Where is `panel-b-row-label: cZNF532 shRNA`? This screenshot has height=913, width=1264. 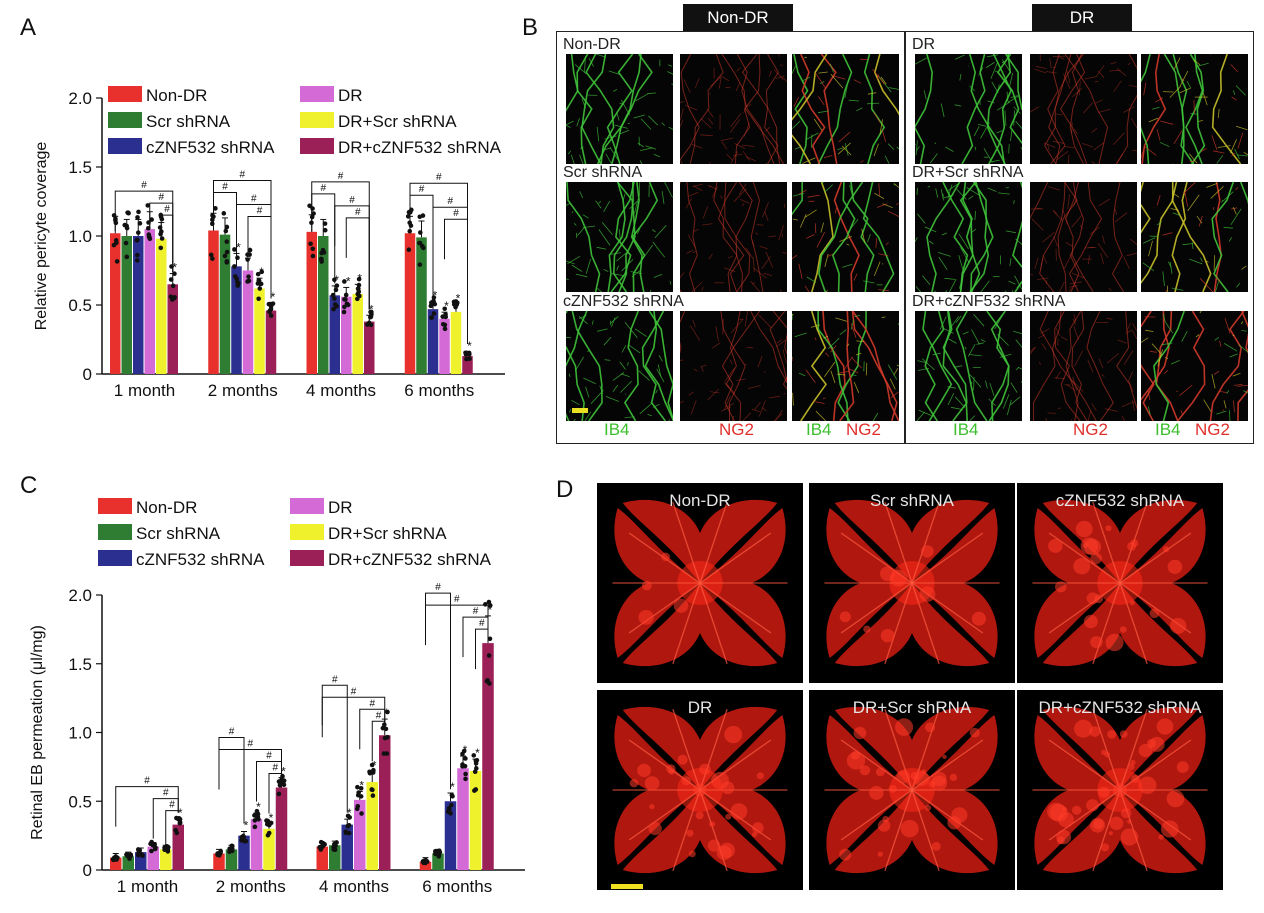 panel-b-row-label: cZNF532 shRNA is located at coordinates (623, 302).